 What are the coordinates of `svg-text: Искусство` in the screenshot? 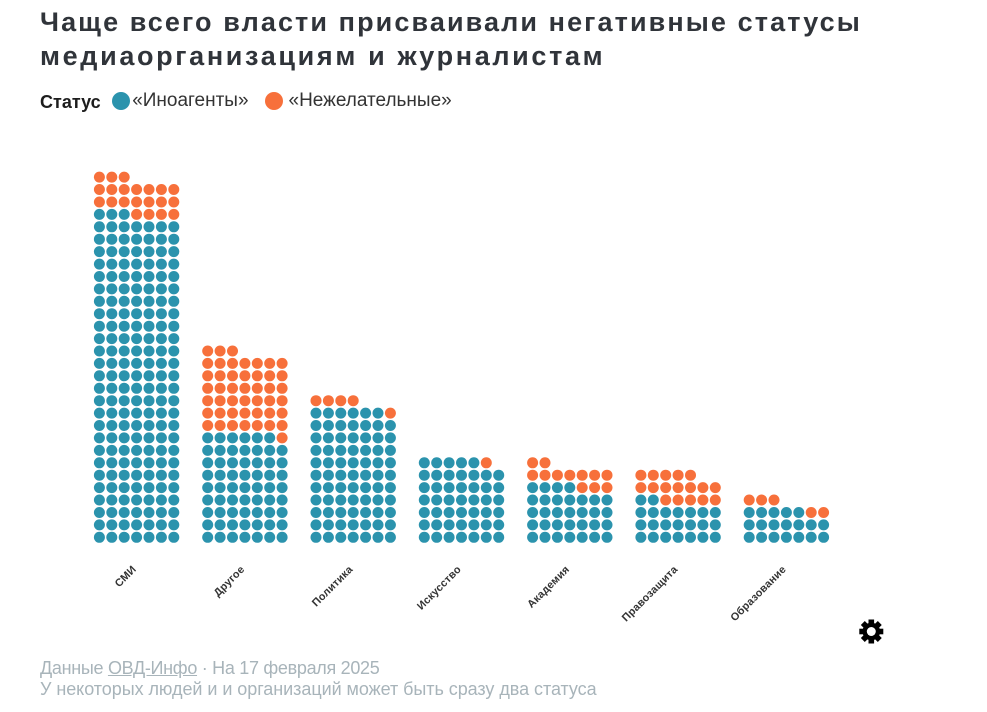 It's located at (439, 587).